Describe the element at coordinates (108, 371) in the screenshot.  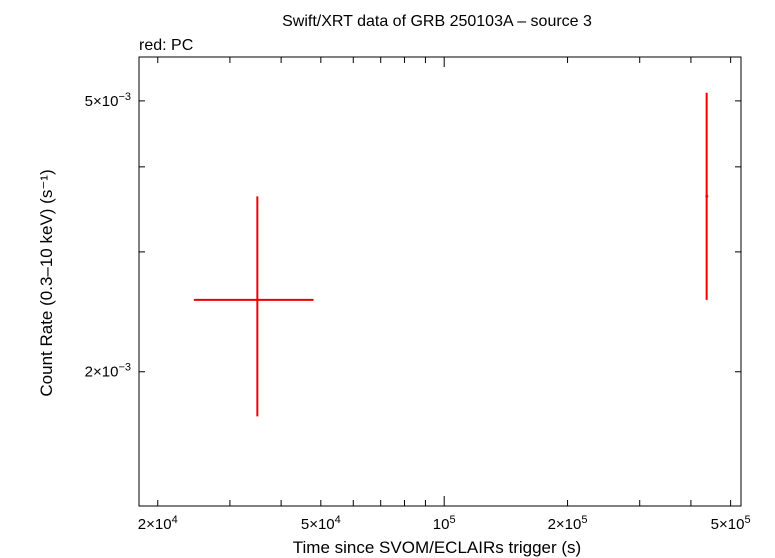
I see `y-tick-label: 2×10⁻³` at that location.